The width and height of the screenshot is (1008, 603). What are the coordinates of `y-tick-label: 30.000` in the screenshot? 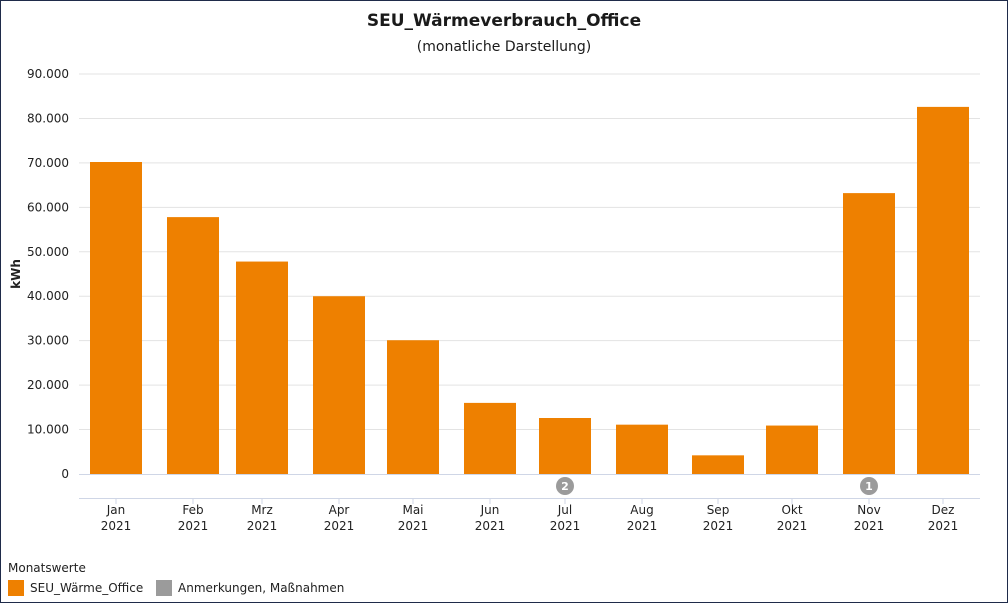 It's located at (48, 341).